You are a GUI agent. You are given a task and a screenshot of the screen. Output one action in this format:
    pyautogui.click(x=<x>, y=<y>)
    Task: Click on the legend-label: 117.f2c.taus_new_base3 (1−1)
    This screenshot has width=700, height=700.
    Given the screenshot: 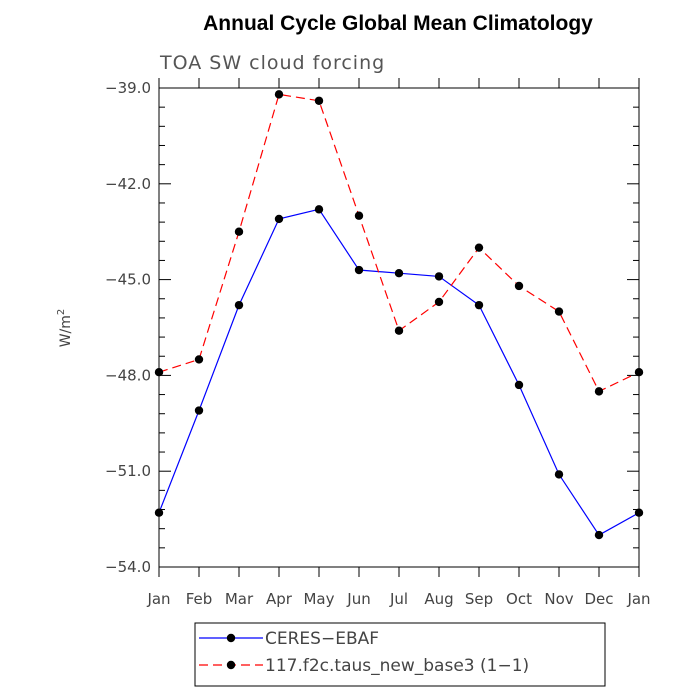 What is the action you would take?
    pyautogui.click(x=397, y=666)
    